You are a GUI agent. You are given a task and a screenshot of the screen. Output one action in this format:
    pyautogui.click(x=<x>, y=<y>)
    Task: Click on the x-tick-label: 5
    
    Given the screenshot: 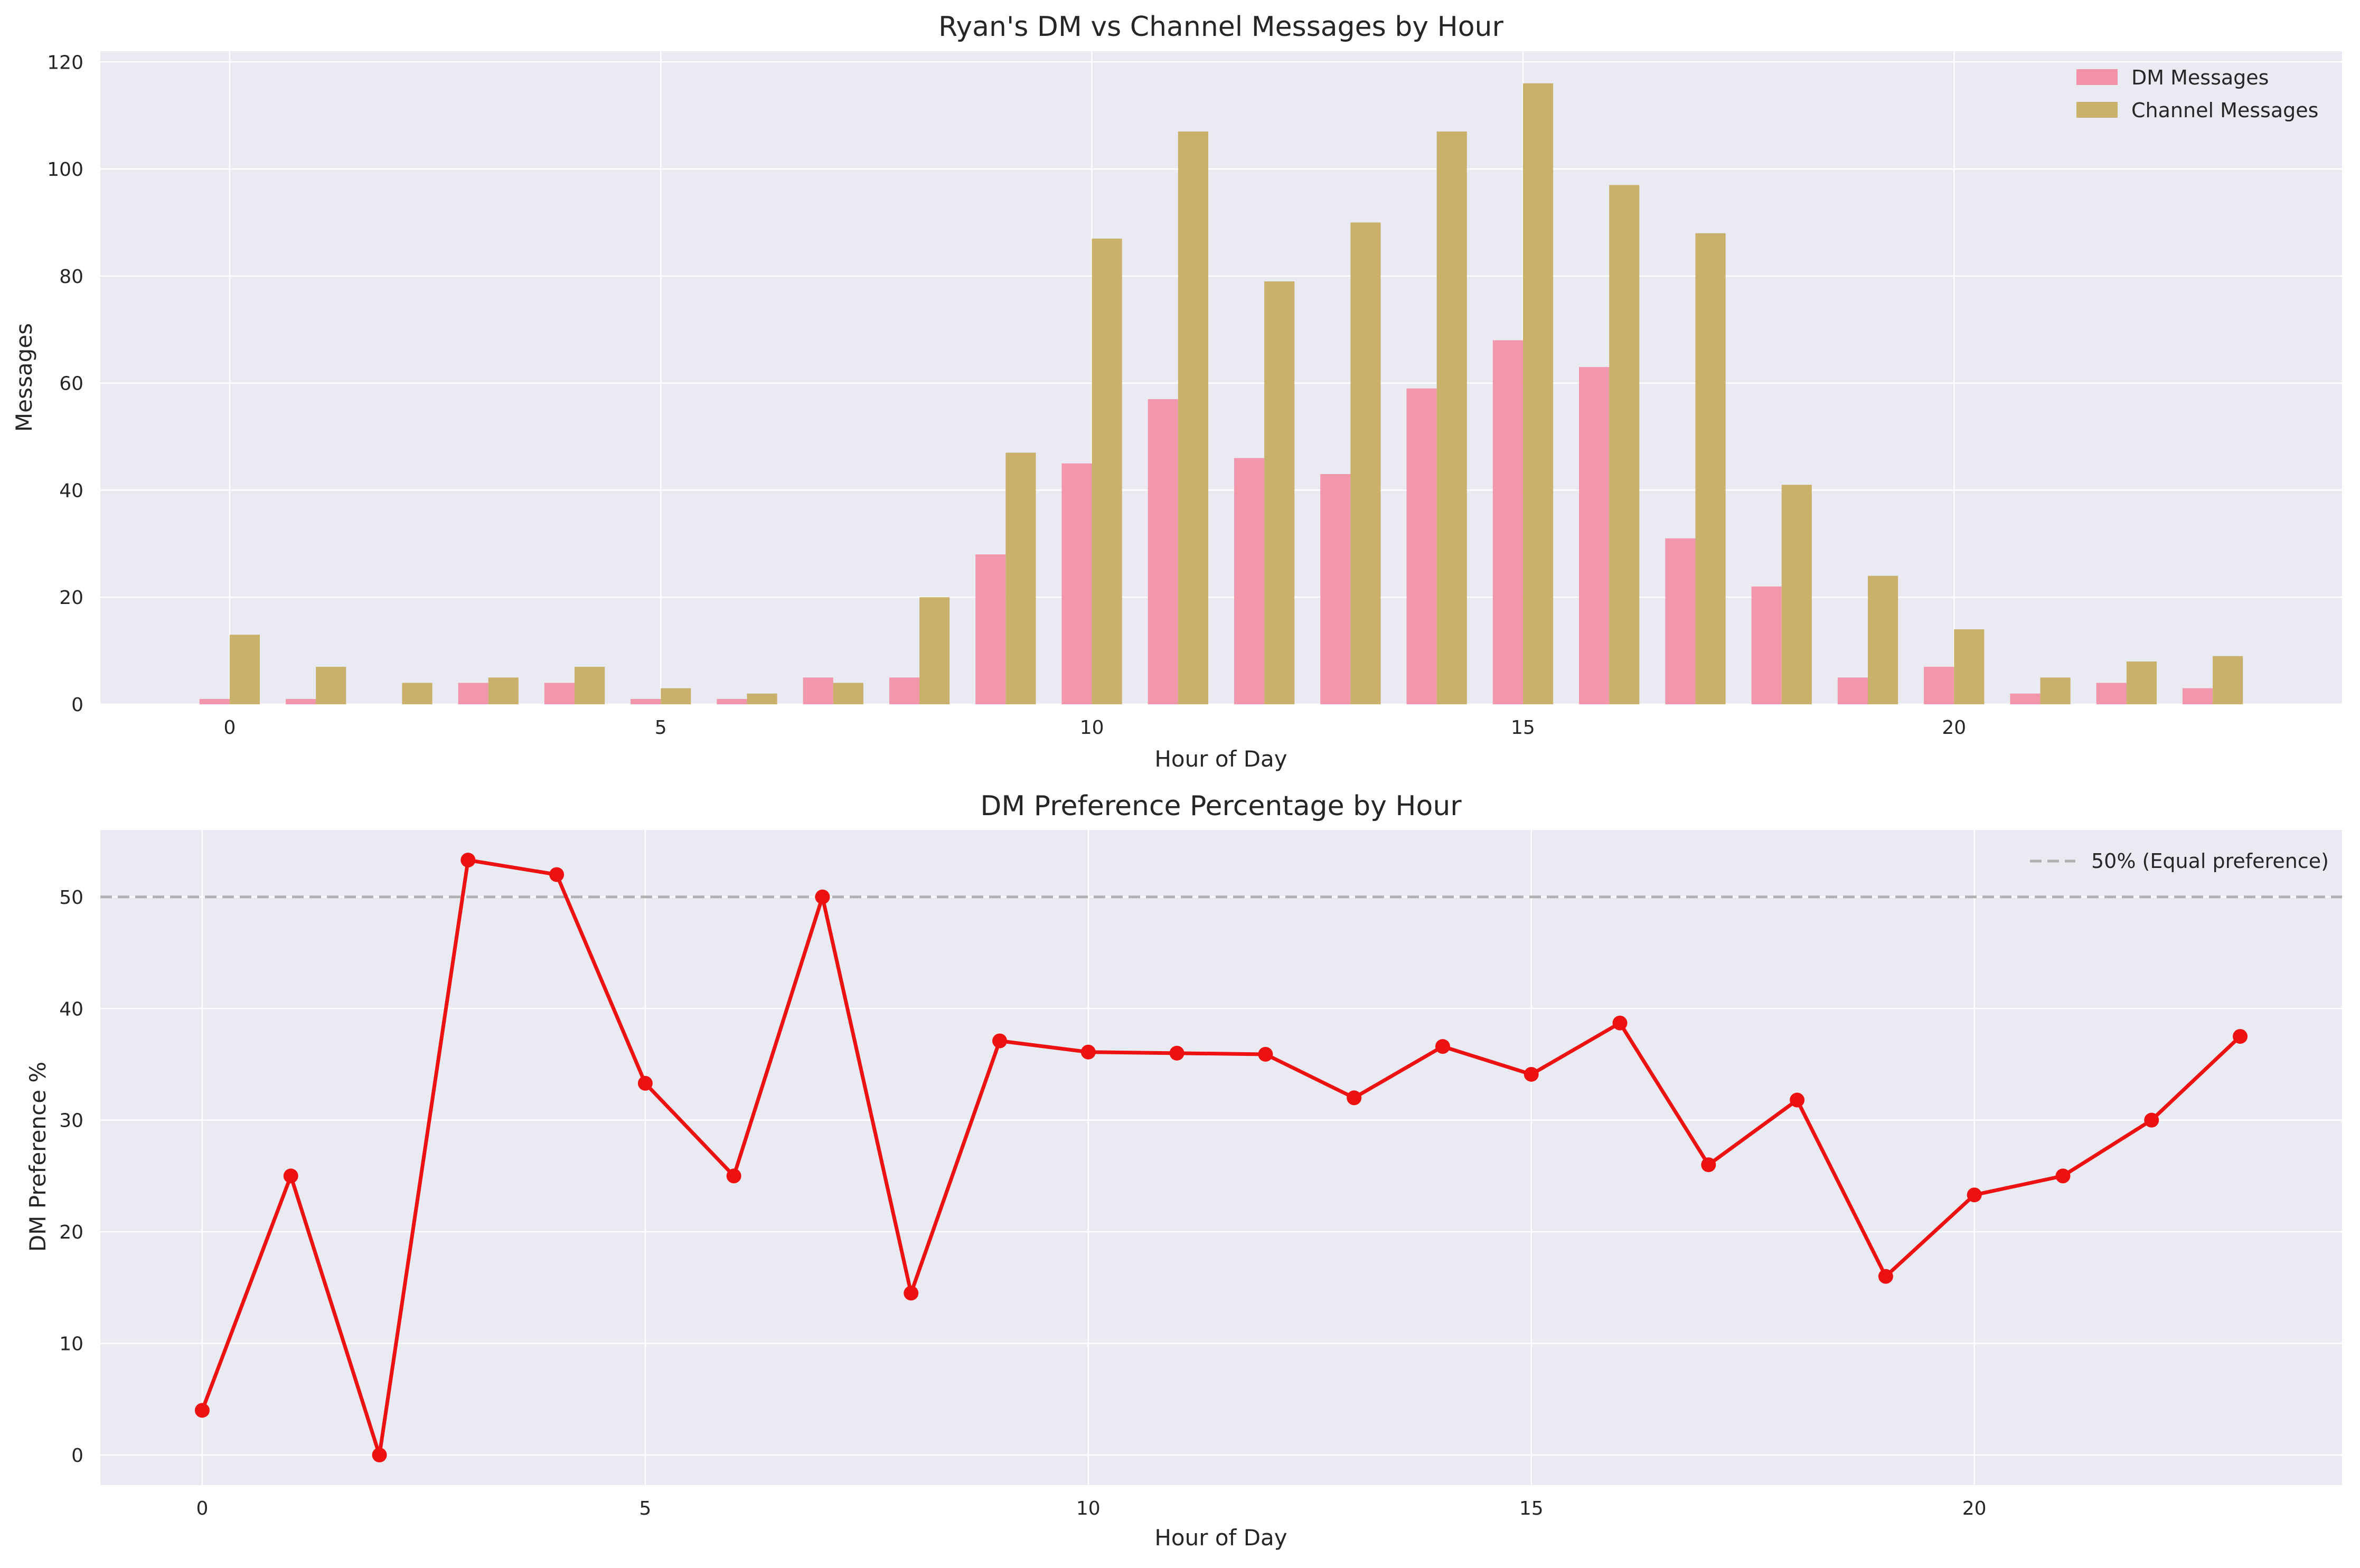 What is the action you would take?
    pyautogui.click(x=645, y=1508)
    